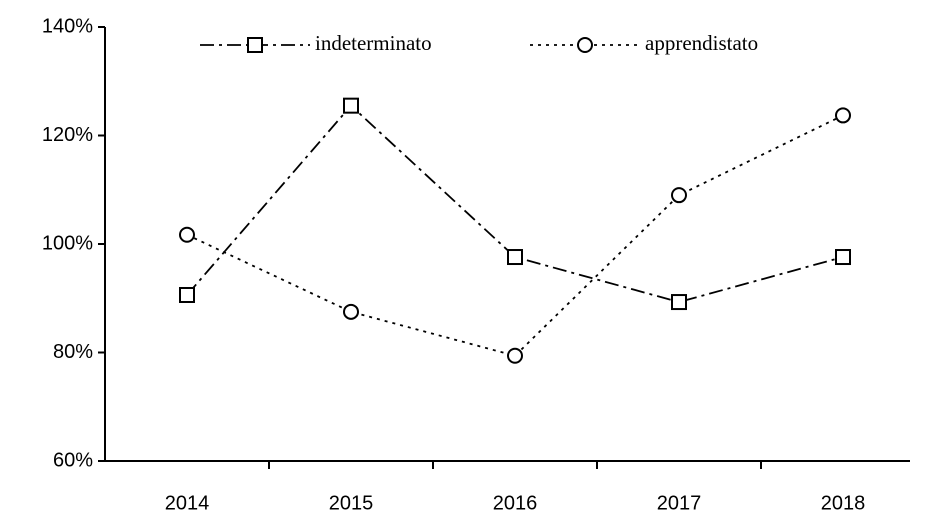 The width and height of the screenshot is (925, 517). Describe the element at coordinates (679, 503) in the screenshot. I see `x-tick-label: 2017` at that location.